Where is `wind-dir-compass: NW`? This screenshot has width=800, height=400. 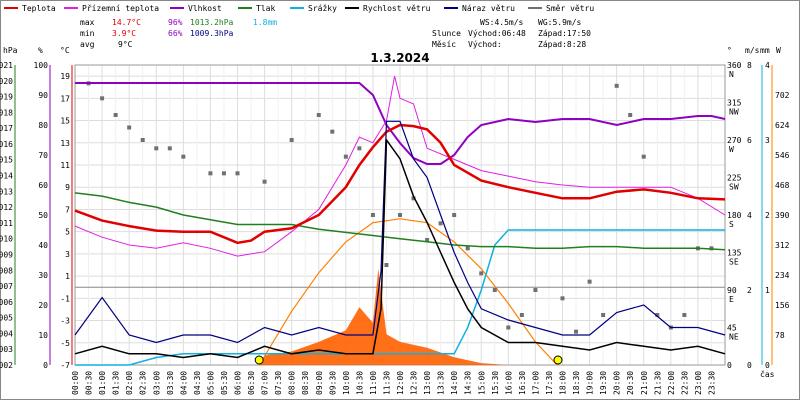 wind-dir-compass: NW is located at coordinates (734, 112).